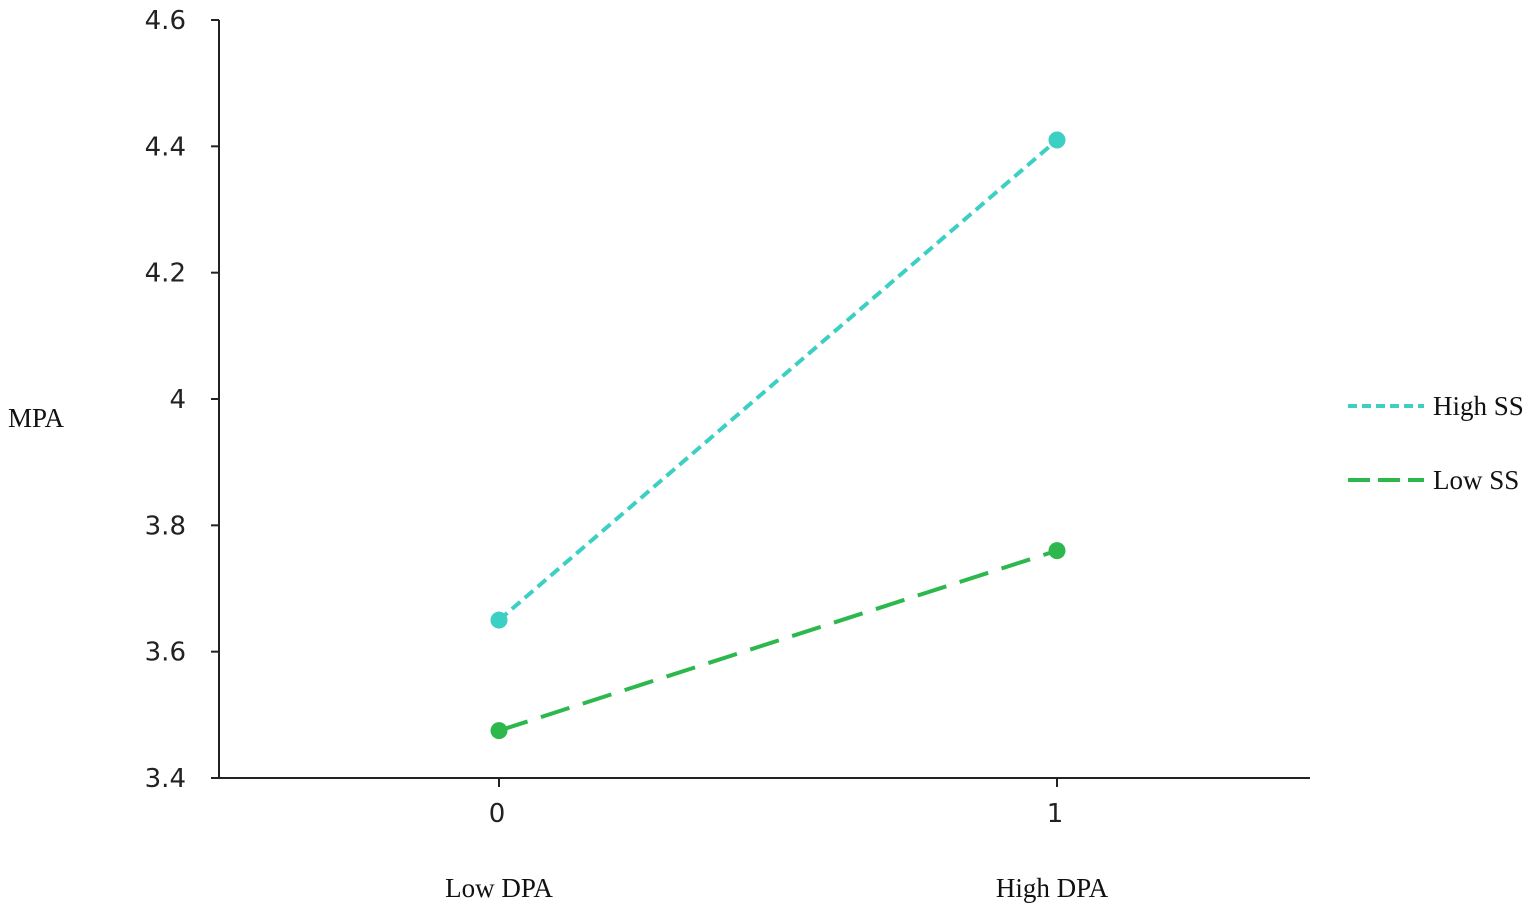  What do you see at coordinates (1476, 480) in the screenshot?
I see `legend-label-low-ss: Low SS` at bounding box center [1476, 480].